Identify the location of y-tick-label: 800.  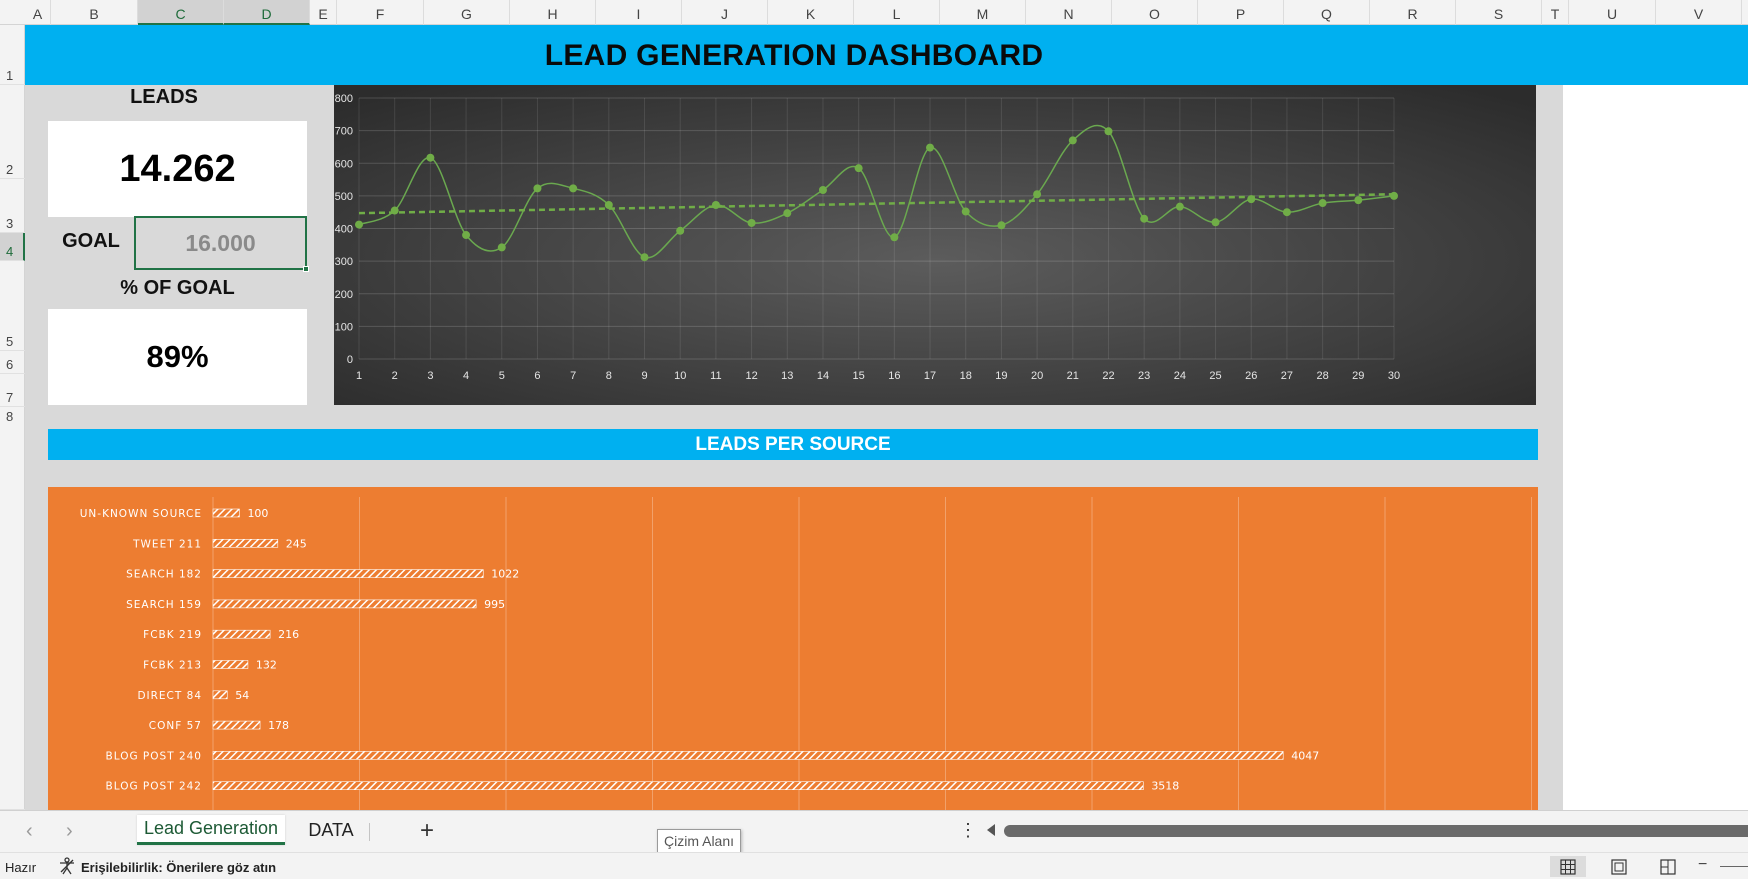
(344, 99).